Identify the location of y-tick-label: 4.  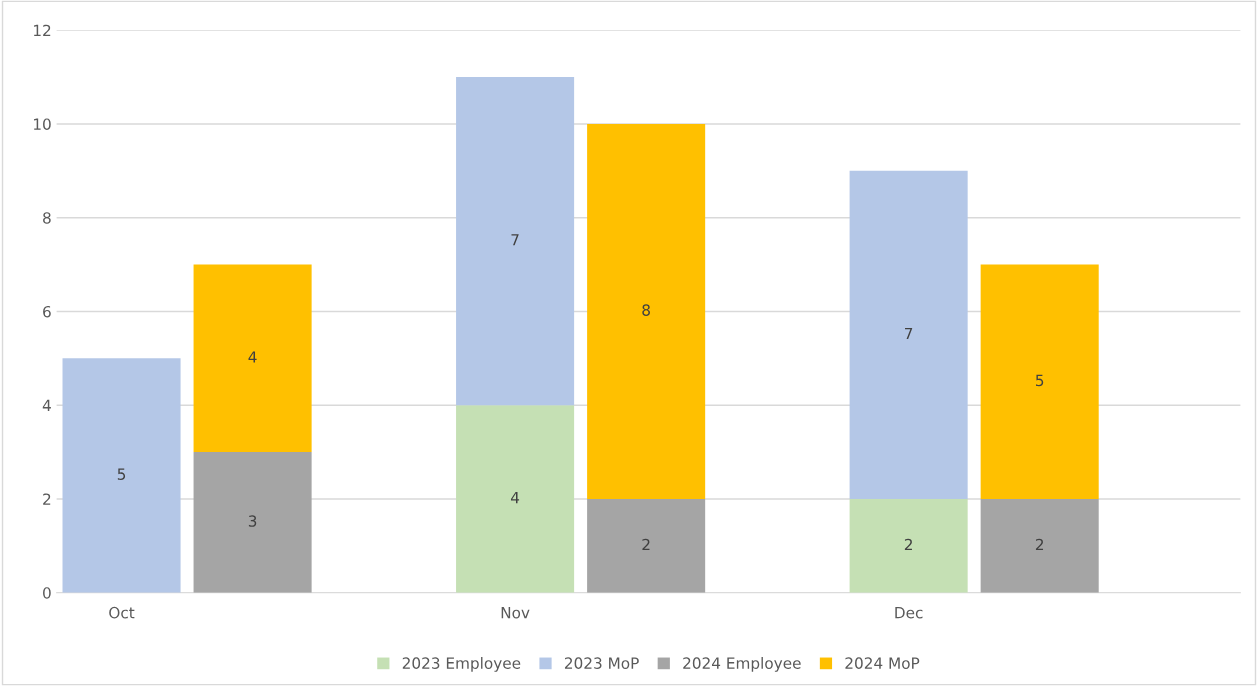
(46, 405).